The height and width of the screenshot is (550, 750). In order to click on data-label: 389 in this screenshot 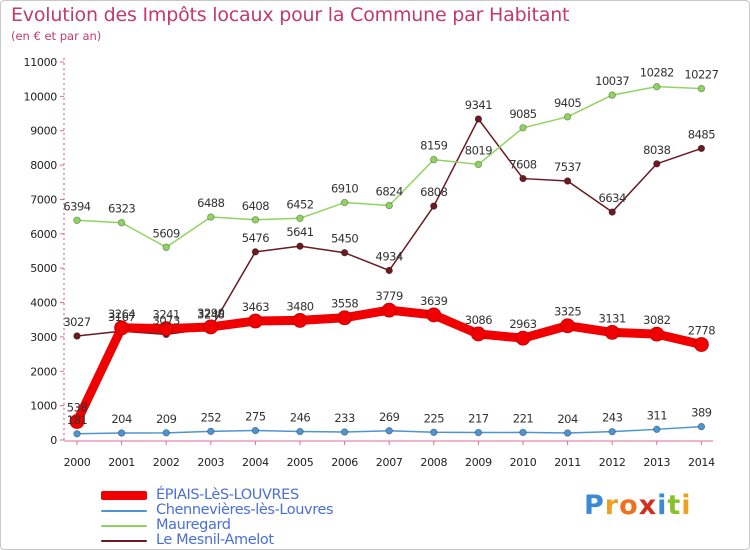, I will do `click(701, 413)`.